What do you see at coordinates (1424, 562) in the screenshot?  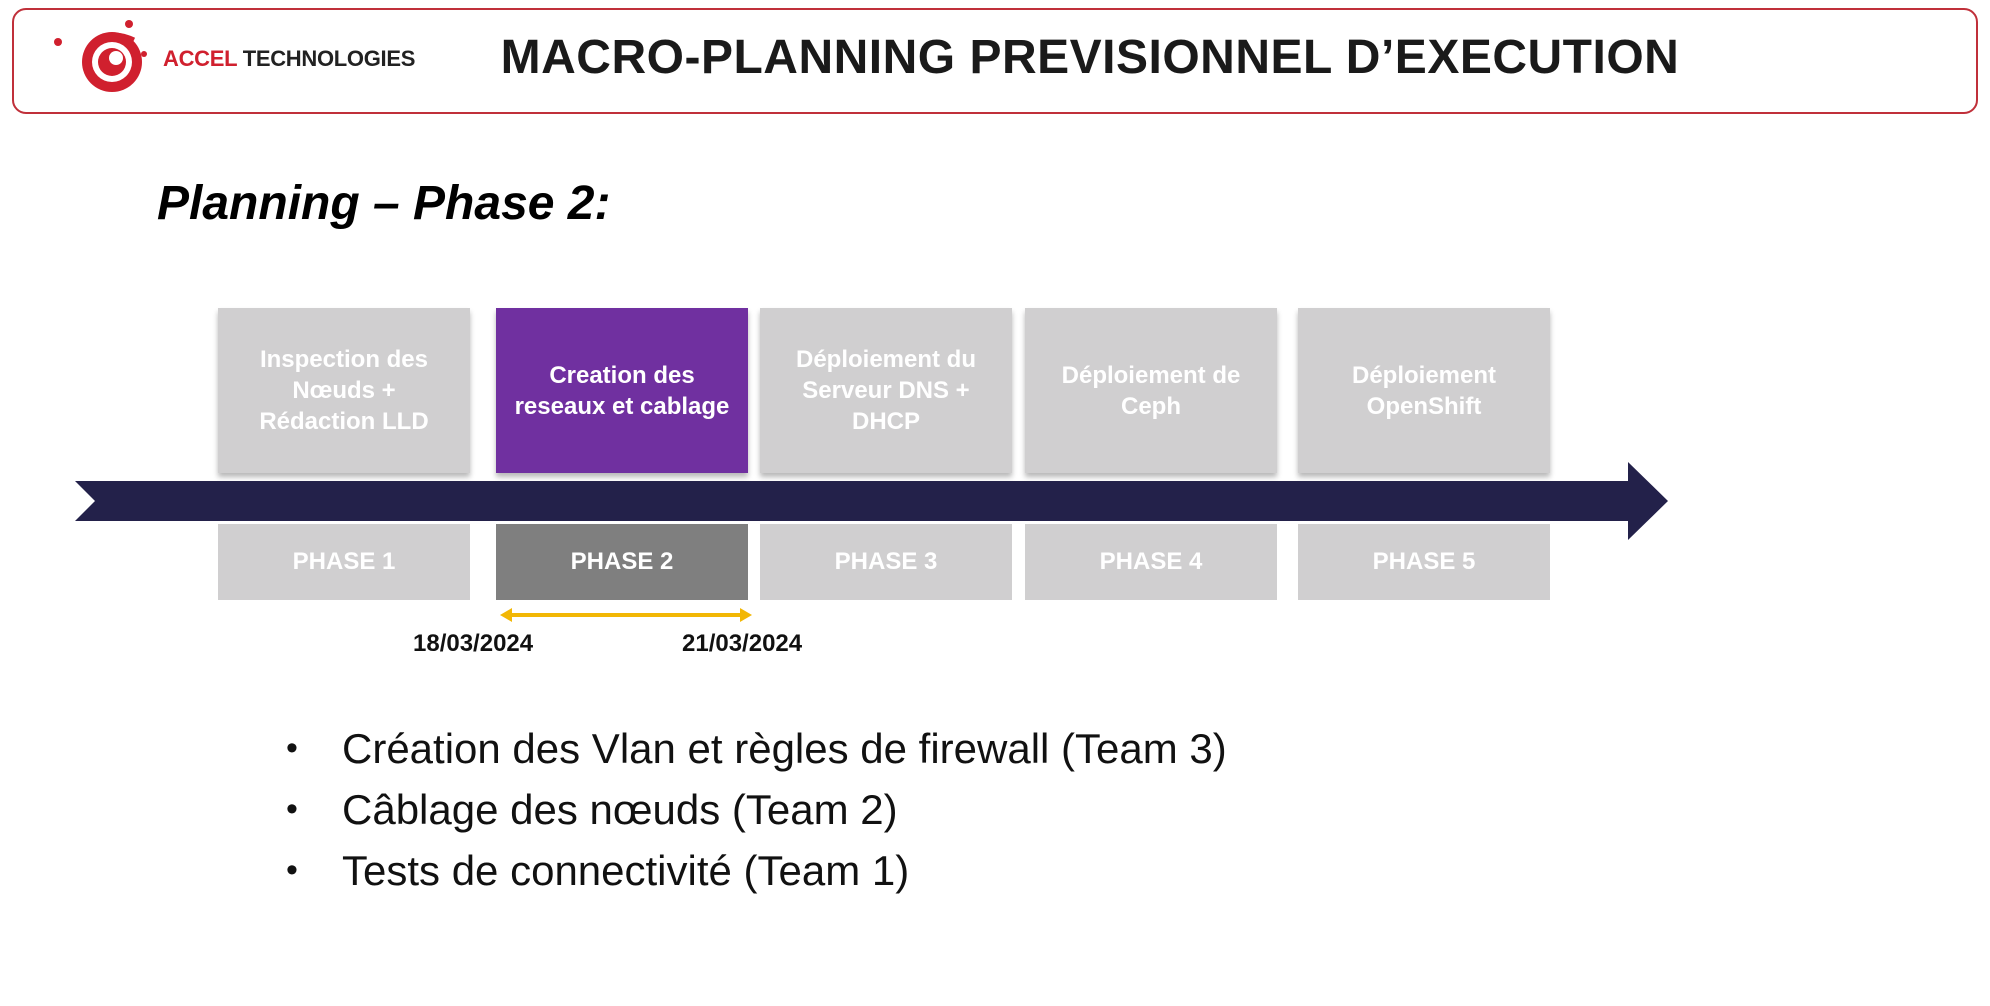 I see `phase-label-5: PHASE 5` at bounding box center [1424, 562].